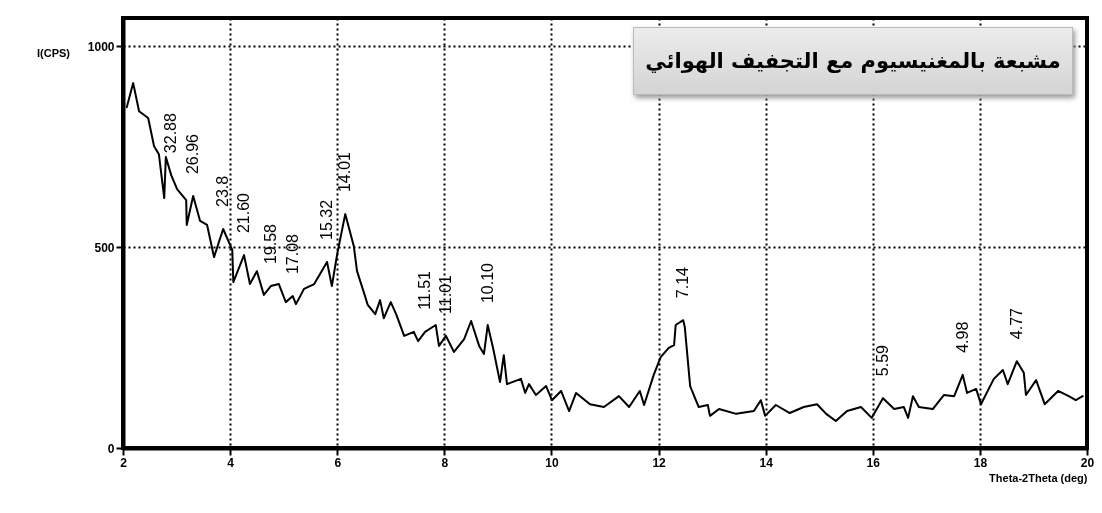 The height and width of the screenshot is (513, 1102). I want to click on annotation: 32.88, so click(171, 133).